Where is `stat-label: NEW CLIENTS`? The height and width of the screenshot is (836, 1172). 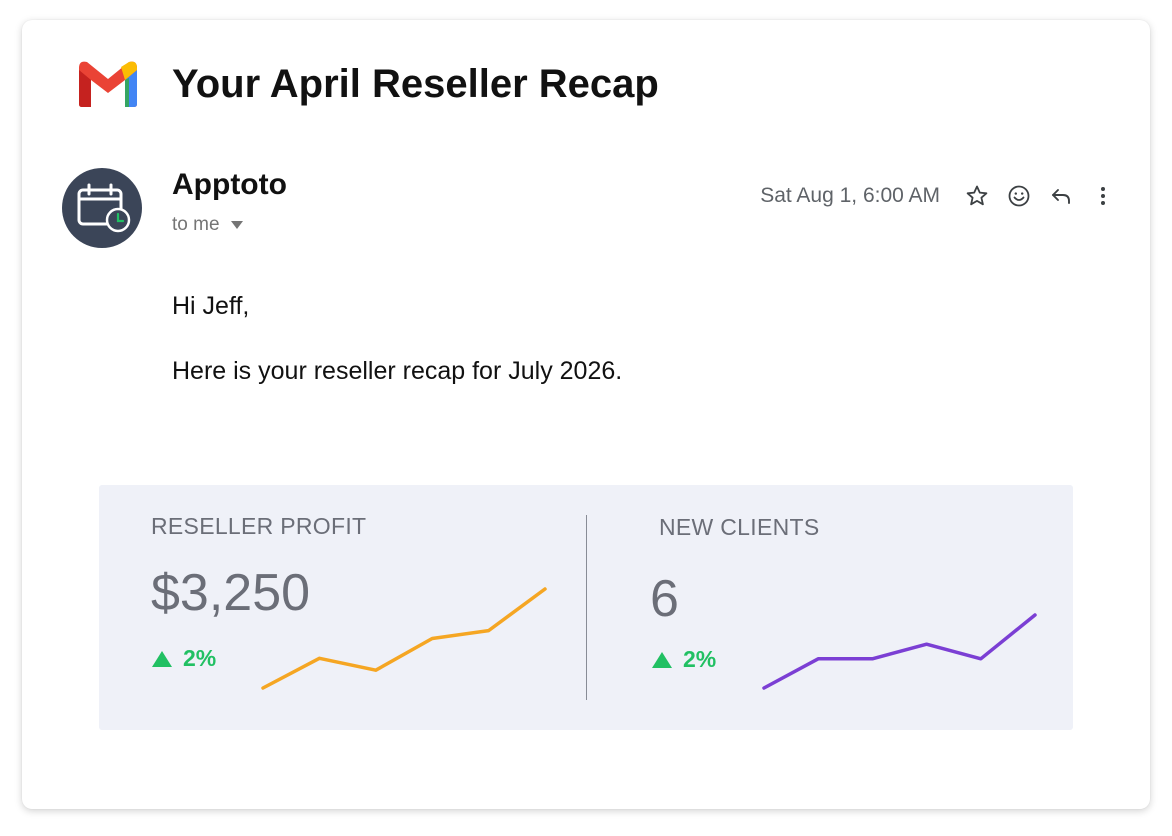
stat-label: NEW CLIENTS is located at coordinates (739, 527).